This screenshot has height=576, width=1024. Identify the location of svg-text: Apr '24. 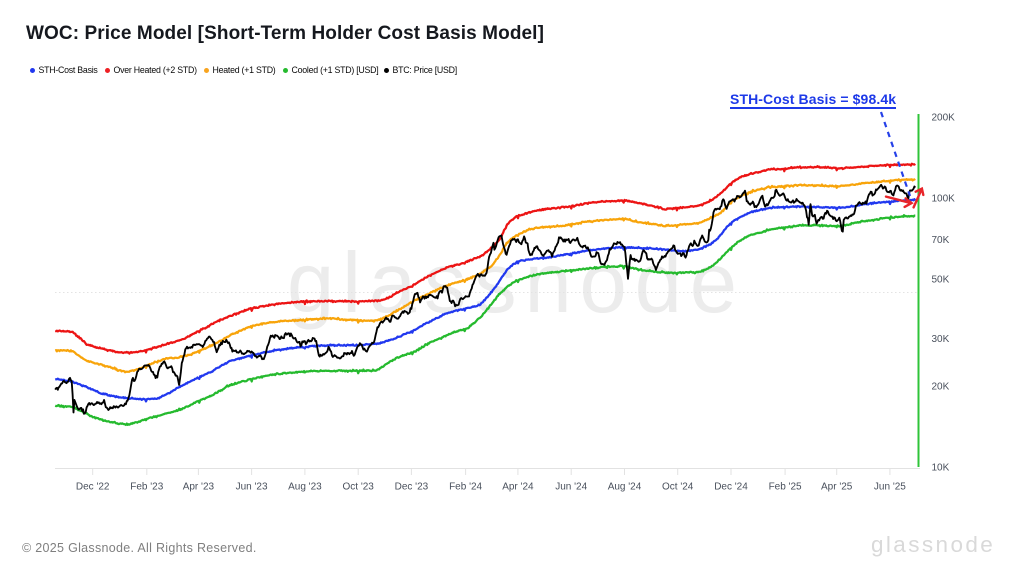
(518, 487).